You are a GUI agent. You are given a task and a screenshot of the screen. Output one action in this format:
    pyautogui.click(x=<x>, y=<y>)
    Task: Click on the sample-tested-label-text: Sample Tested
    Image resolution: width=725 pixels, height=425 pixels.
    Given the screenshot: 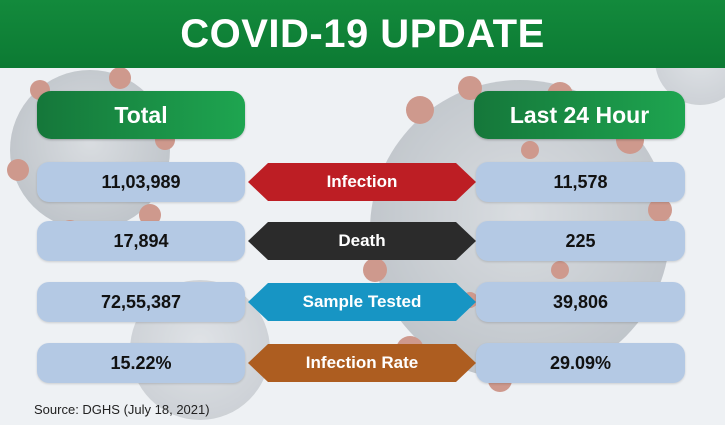 What is the action you would take?
    pyautogui.click(x=362, y=301)
    